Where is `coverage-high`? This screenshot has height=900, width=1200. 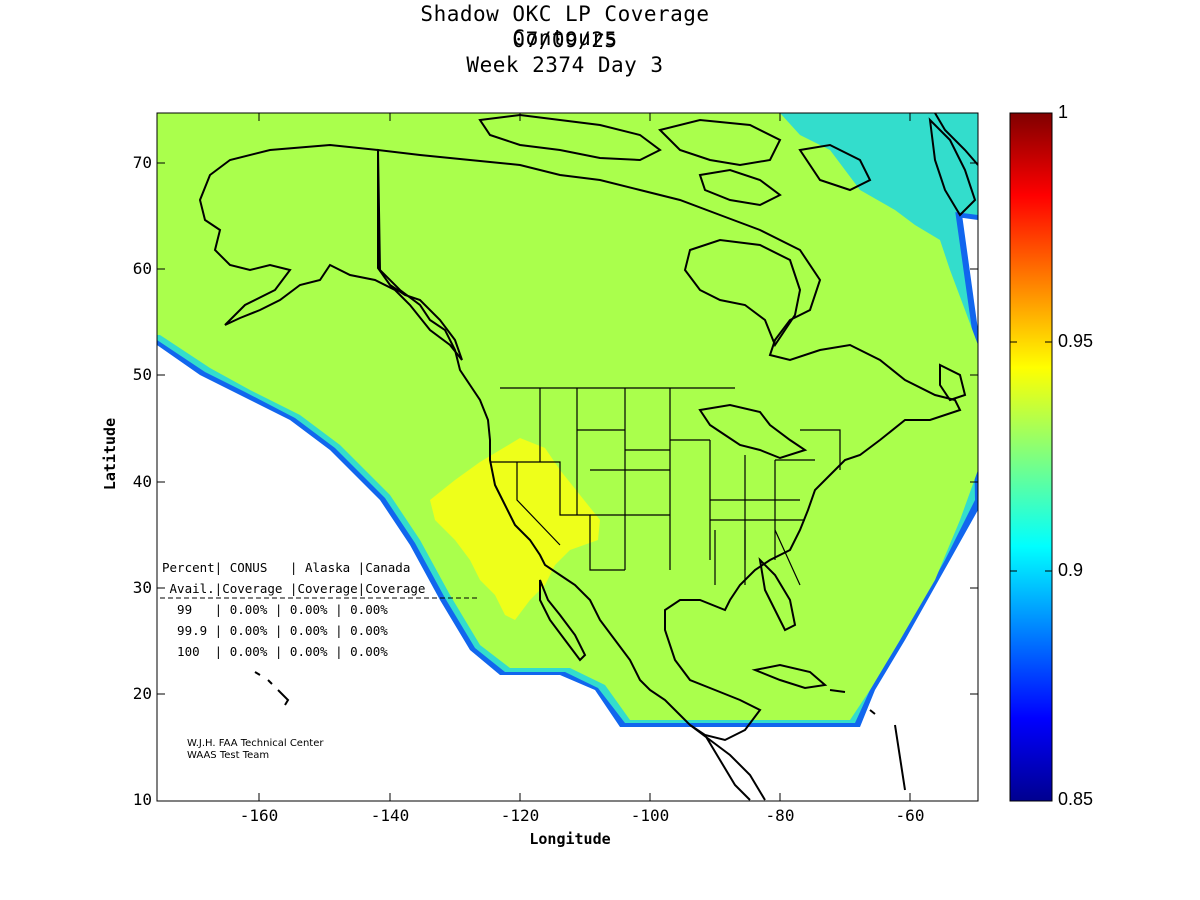
coverage-high is located at coordinates (515, 529).